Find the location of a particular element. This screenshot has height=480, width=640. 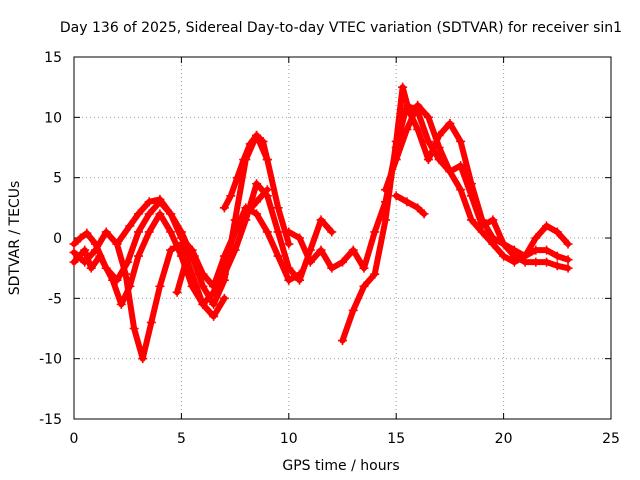

y-tick-label: 5 is located at coordinates (57, 179).